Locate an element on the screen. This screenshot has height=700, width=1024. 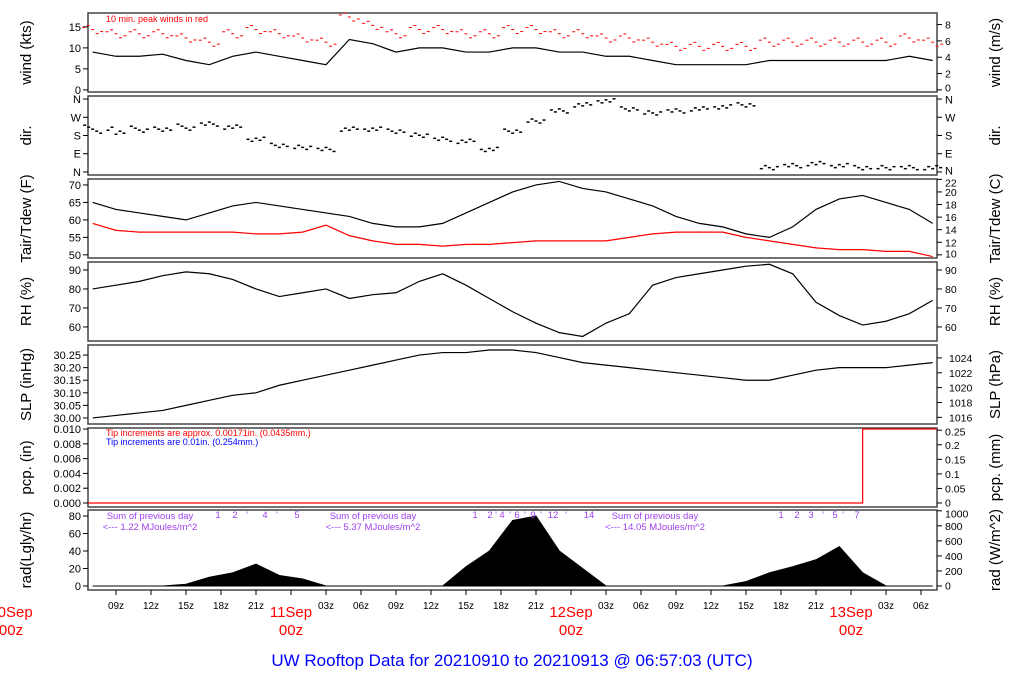
y-tick-label: 60 is located at coordinates (75, 535).